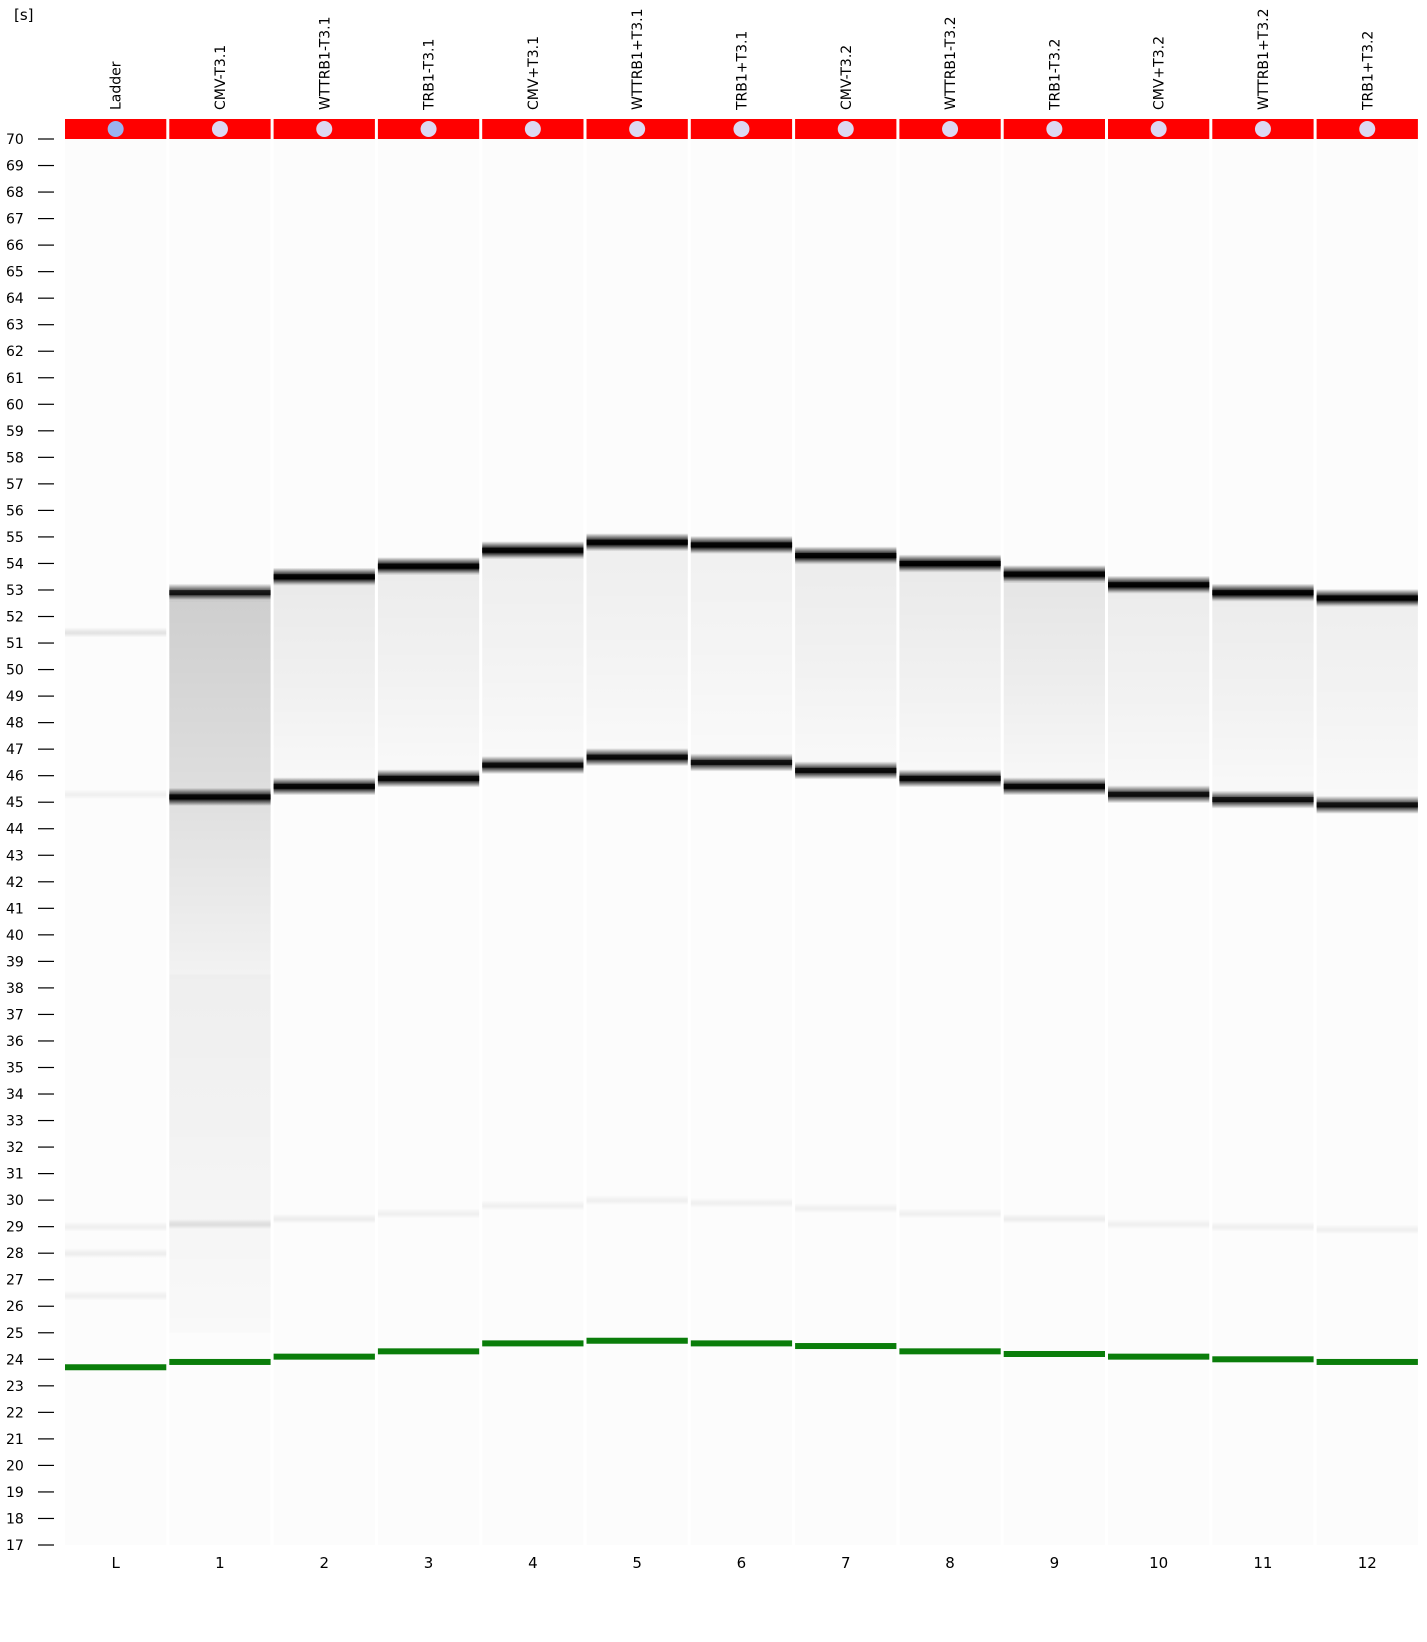  Describe the element at coordinates (221, 77) in the screenshot. I see `lane-name: CMV-T3.1` at that location.